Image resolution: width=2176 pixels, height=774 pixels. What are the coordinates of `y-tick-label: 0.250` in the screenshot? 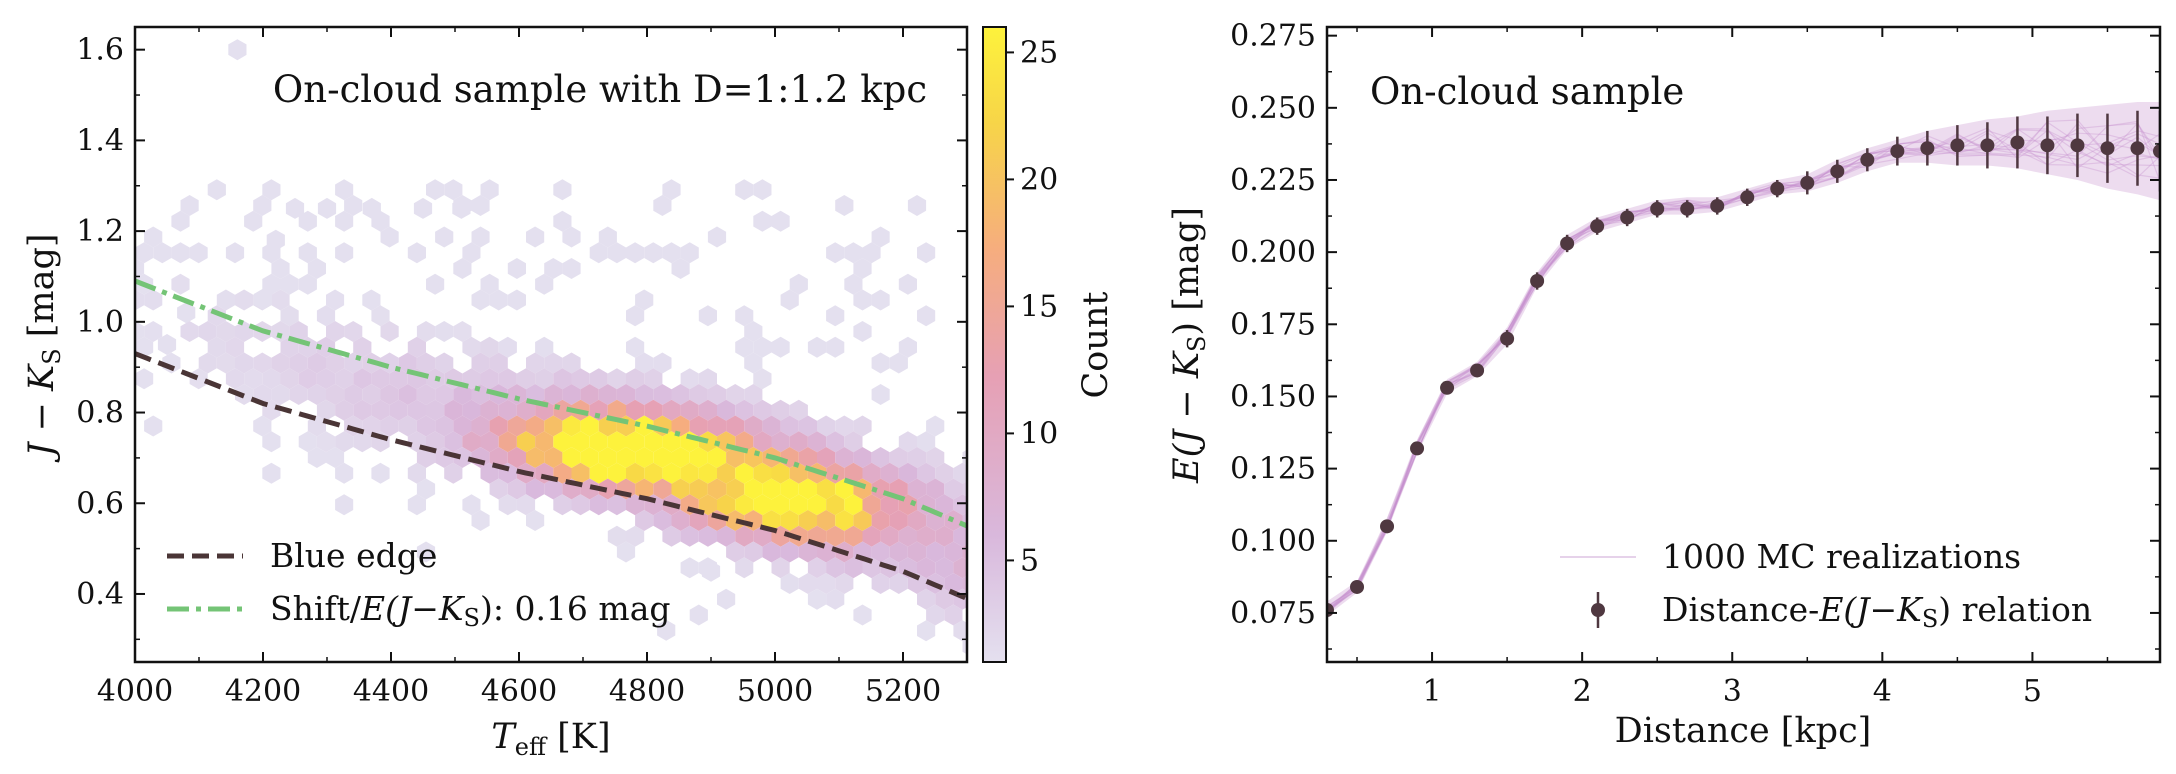 It's located at (1273, 108).